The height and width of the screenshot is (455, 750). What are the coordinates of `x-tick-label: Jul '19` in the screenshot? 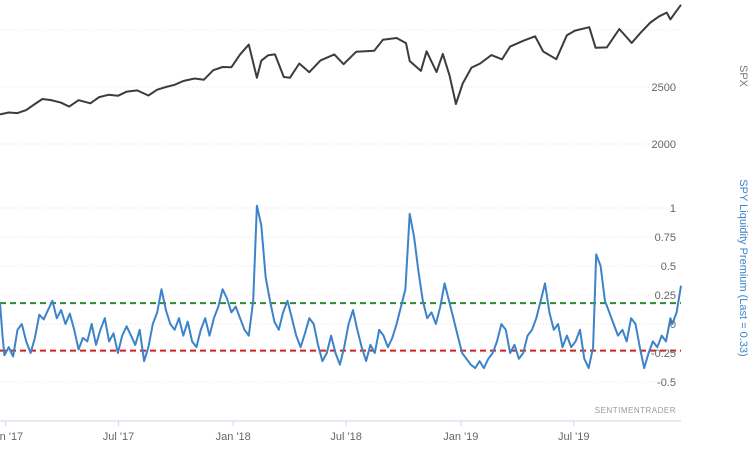 It's located at (573, 437).